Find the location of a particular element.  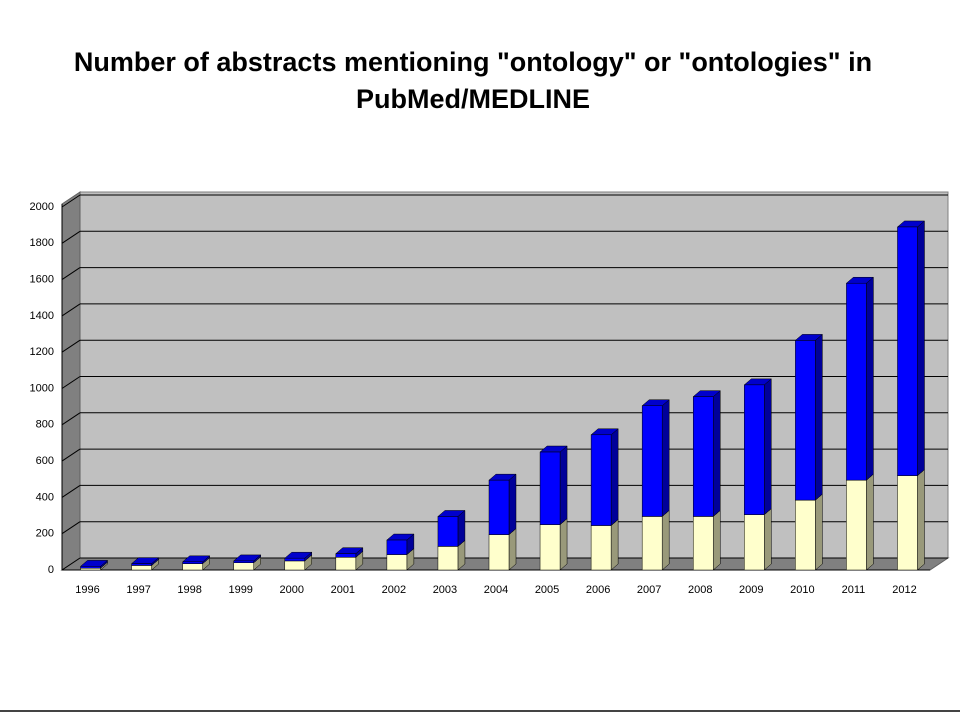

side-wall is located at coordinates (71, 381).